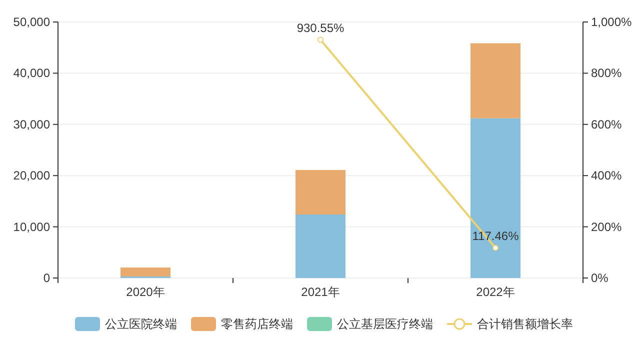 Image resolution: width=642 pixels, height=345 pixels. What do you see at coordinates (611, 22) in the screenshot?
I see `y2-tick-label: 1,000%` at bounding box center [611, 22].